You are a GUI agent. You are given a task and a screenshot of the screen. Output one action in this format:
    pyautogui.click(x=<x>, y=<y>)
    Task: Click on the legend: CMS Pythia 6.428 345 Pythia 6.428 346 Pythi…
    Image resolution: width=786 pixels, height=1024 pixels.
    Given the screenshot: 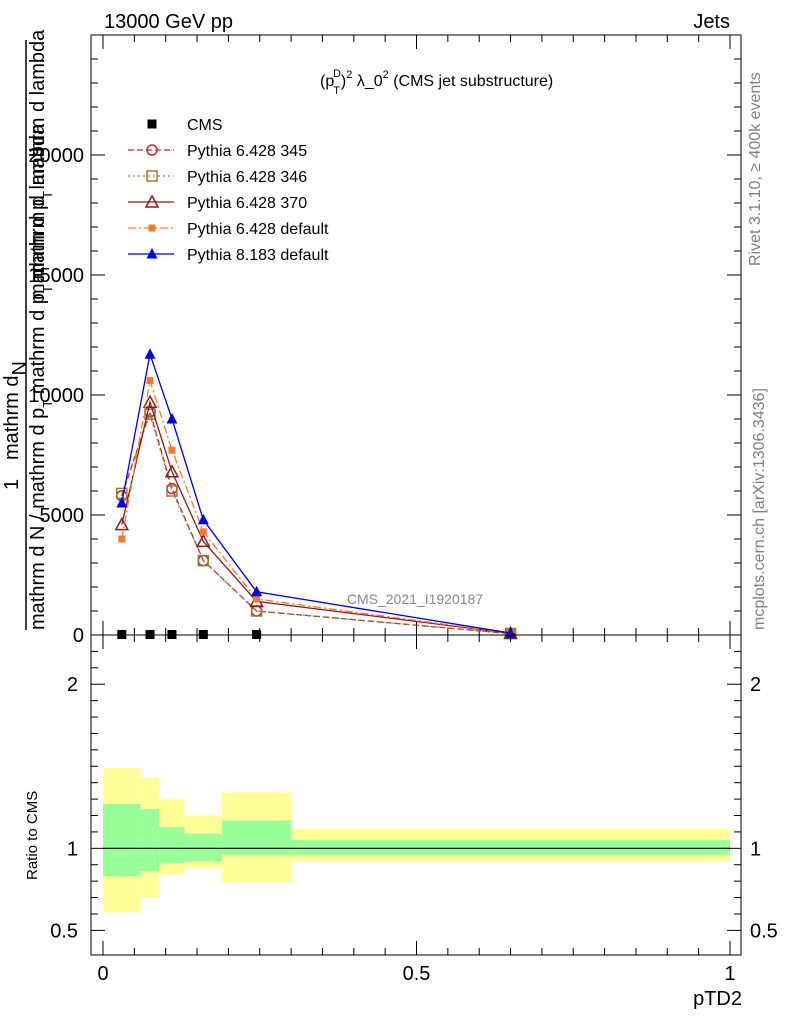 What is the action you would take?
    pyautogui.click(x=228, y=190)
    